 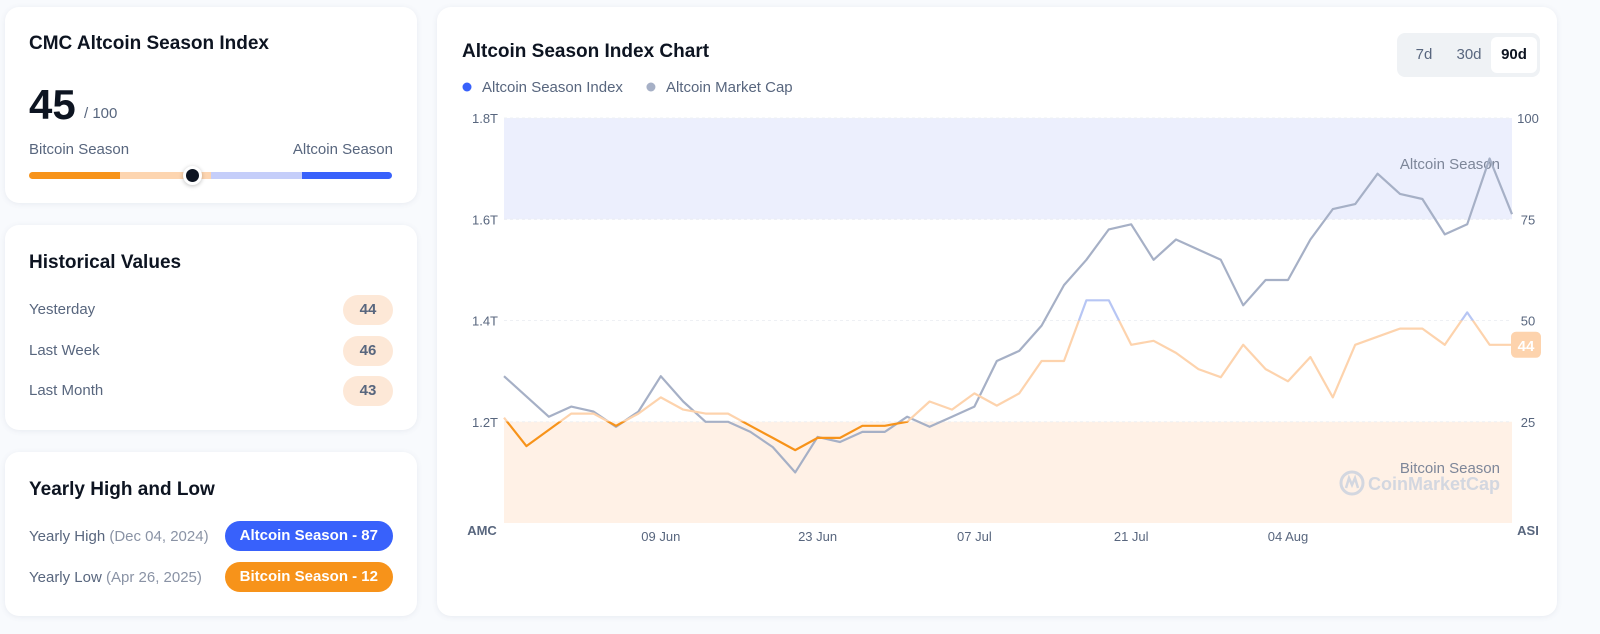 I want to click on row-label: Last Month, so click(x=66, y=390).